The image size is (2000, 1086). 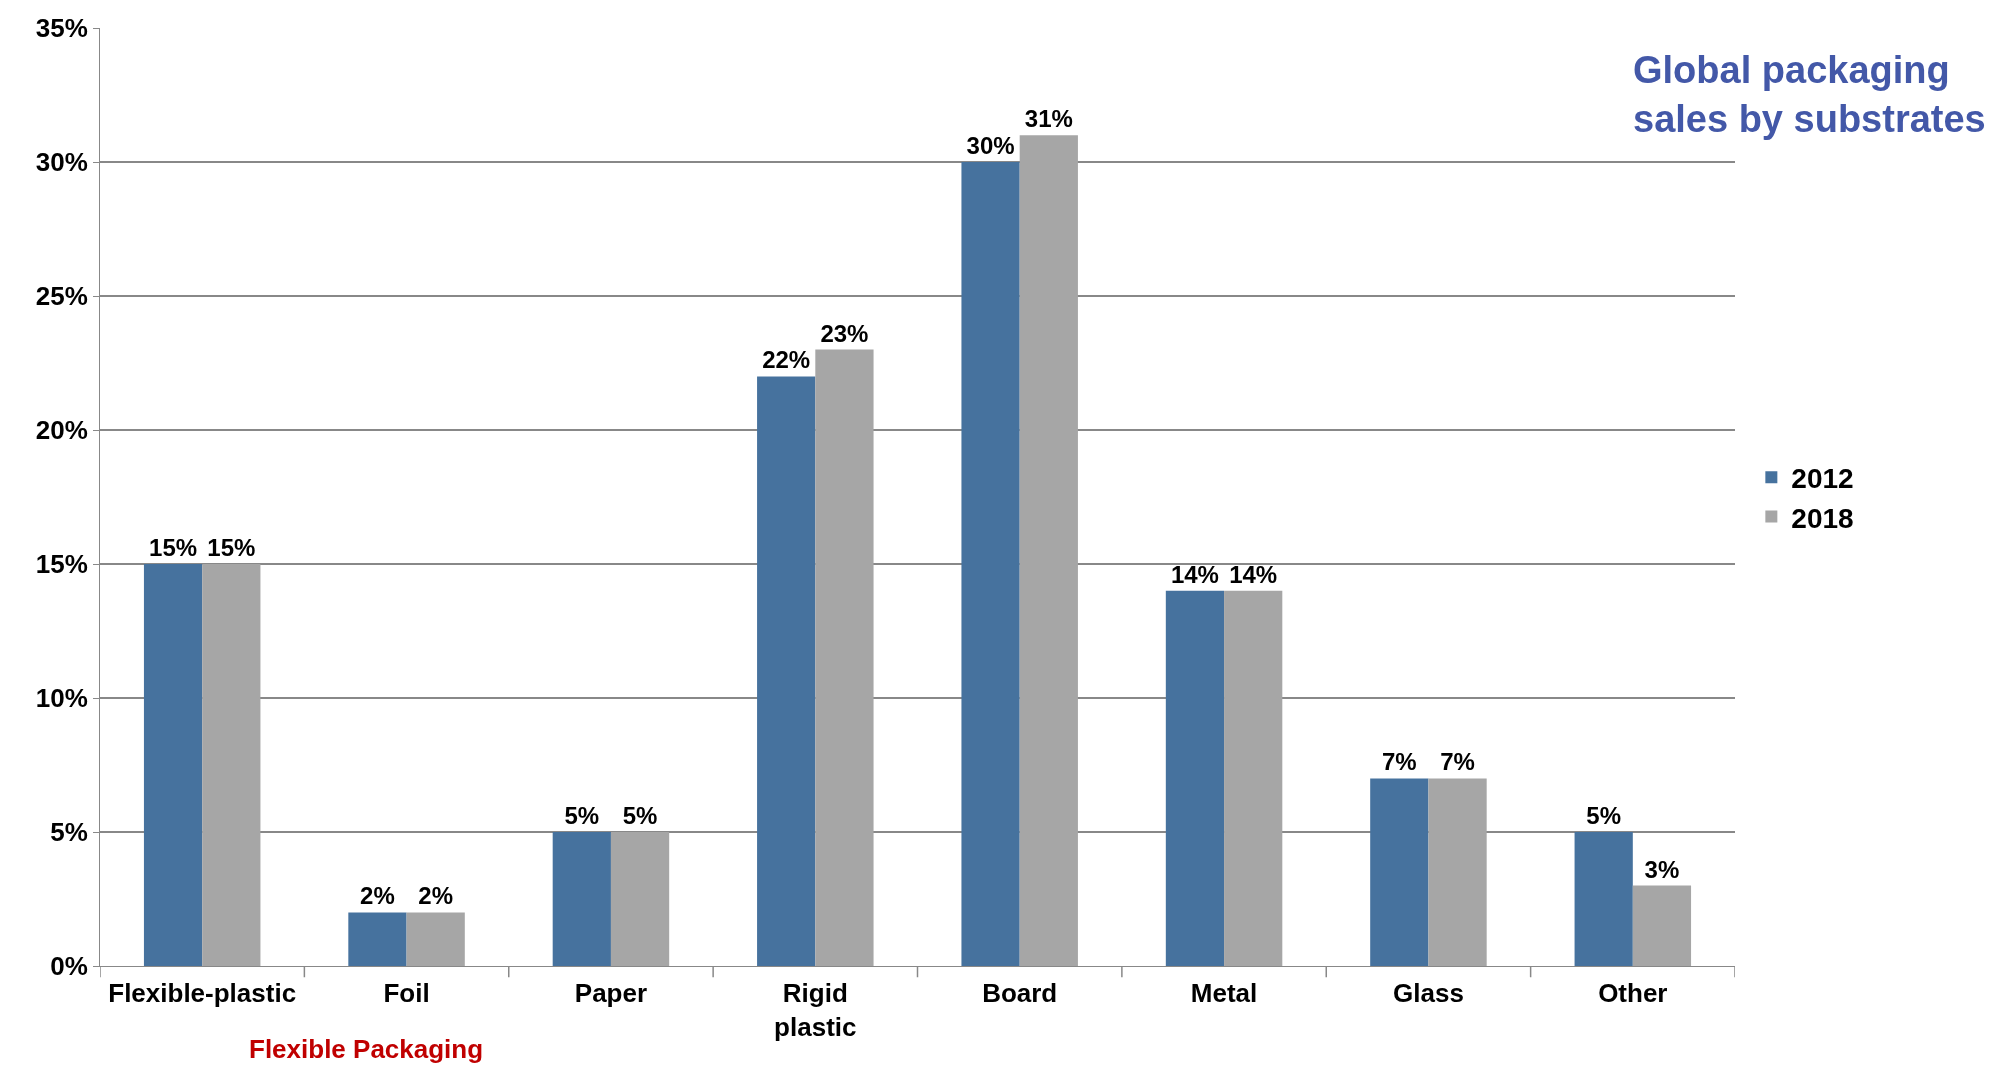 What do you see at coordinates (1048, 119) in the screenshot?
I see `data-label: 31%` at bounding box center [1048, 119].